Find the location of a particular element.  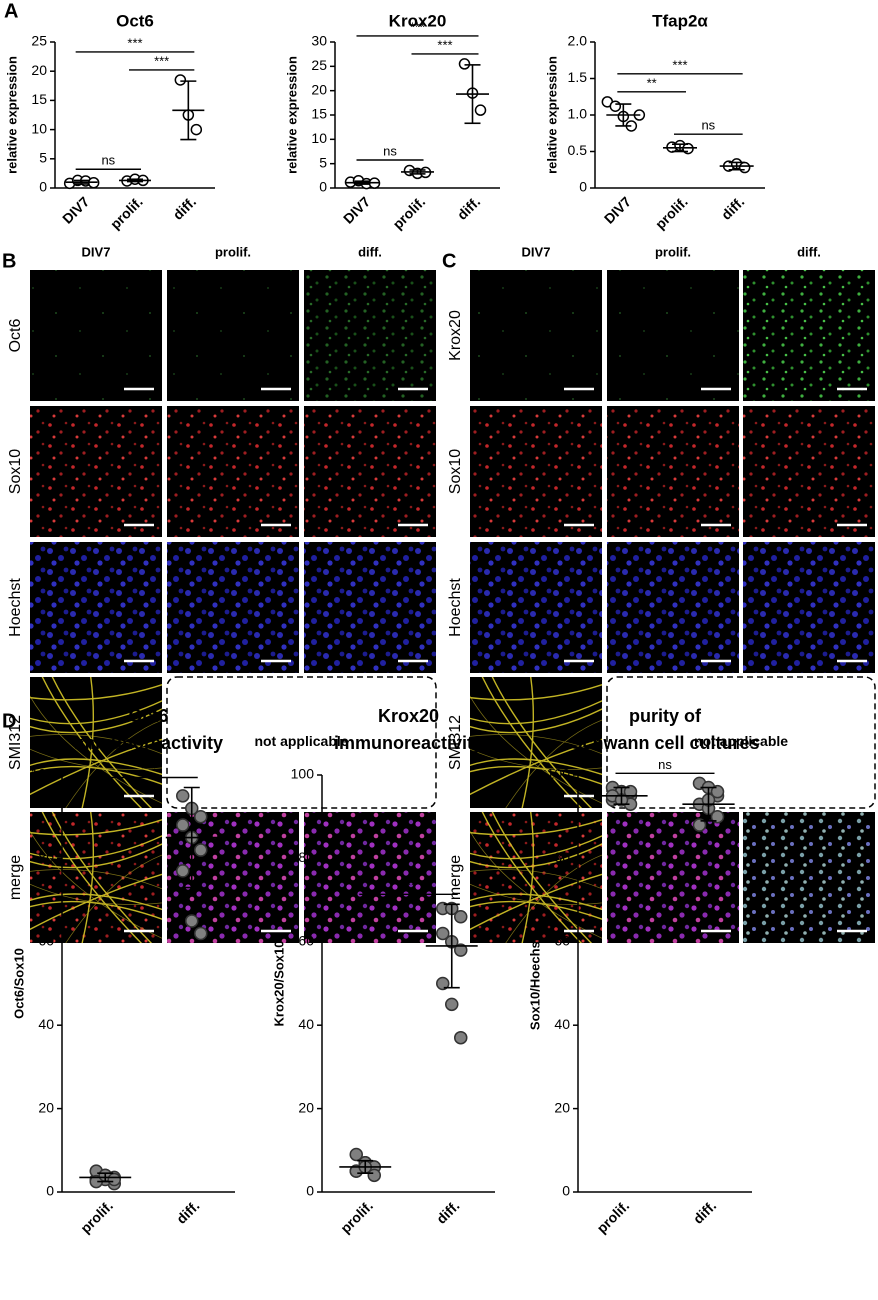

panel-label: D is located at coordinates (9, 721).